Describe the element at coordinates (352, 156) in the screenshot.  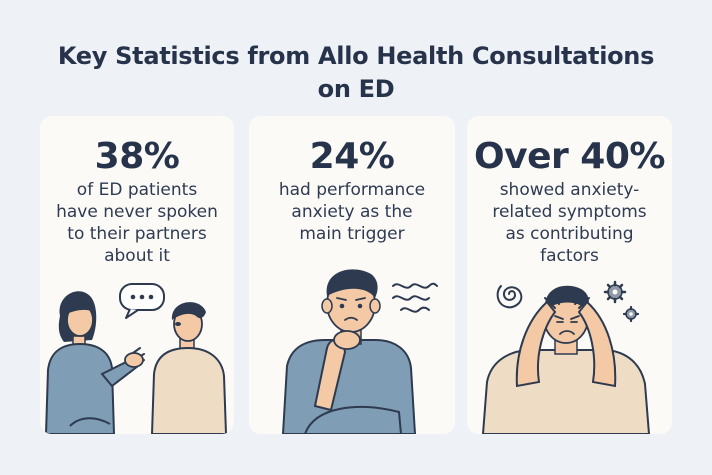
I see `stat-value: 24%` at that location.